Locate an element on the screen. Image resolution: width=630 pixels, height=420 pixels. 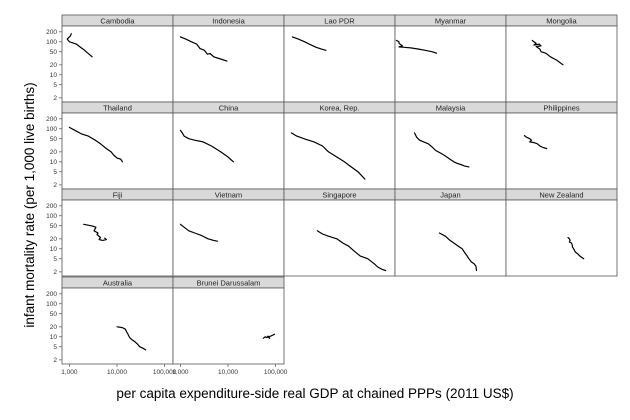
panel: Mongolia is located at coordinates (561, 58).